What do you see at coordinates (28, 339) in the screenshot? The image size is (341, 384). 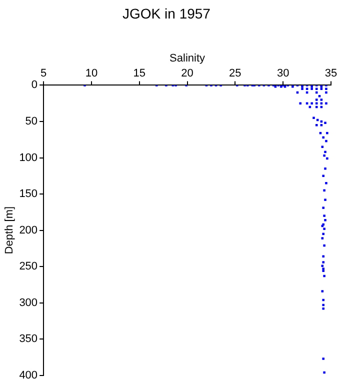 I see `y-tick-label: 350` at bounding box center [28, 339].